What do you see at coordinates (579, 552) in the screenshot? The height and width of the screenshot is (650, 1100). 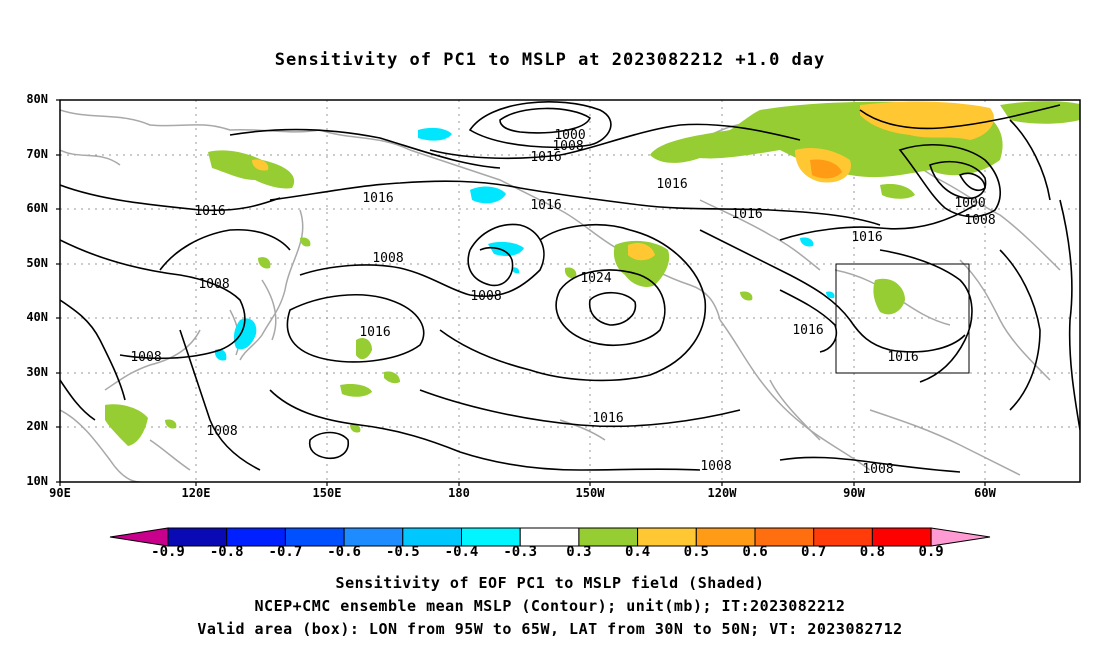 I see `colorbar-label: 0.3` at bounding box center [579, 552].